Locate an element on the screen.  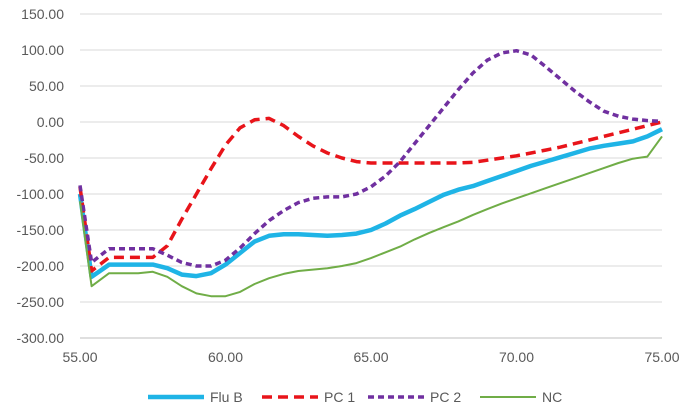
legend-label: PC 2 is located at coordinates (445, 397).